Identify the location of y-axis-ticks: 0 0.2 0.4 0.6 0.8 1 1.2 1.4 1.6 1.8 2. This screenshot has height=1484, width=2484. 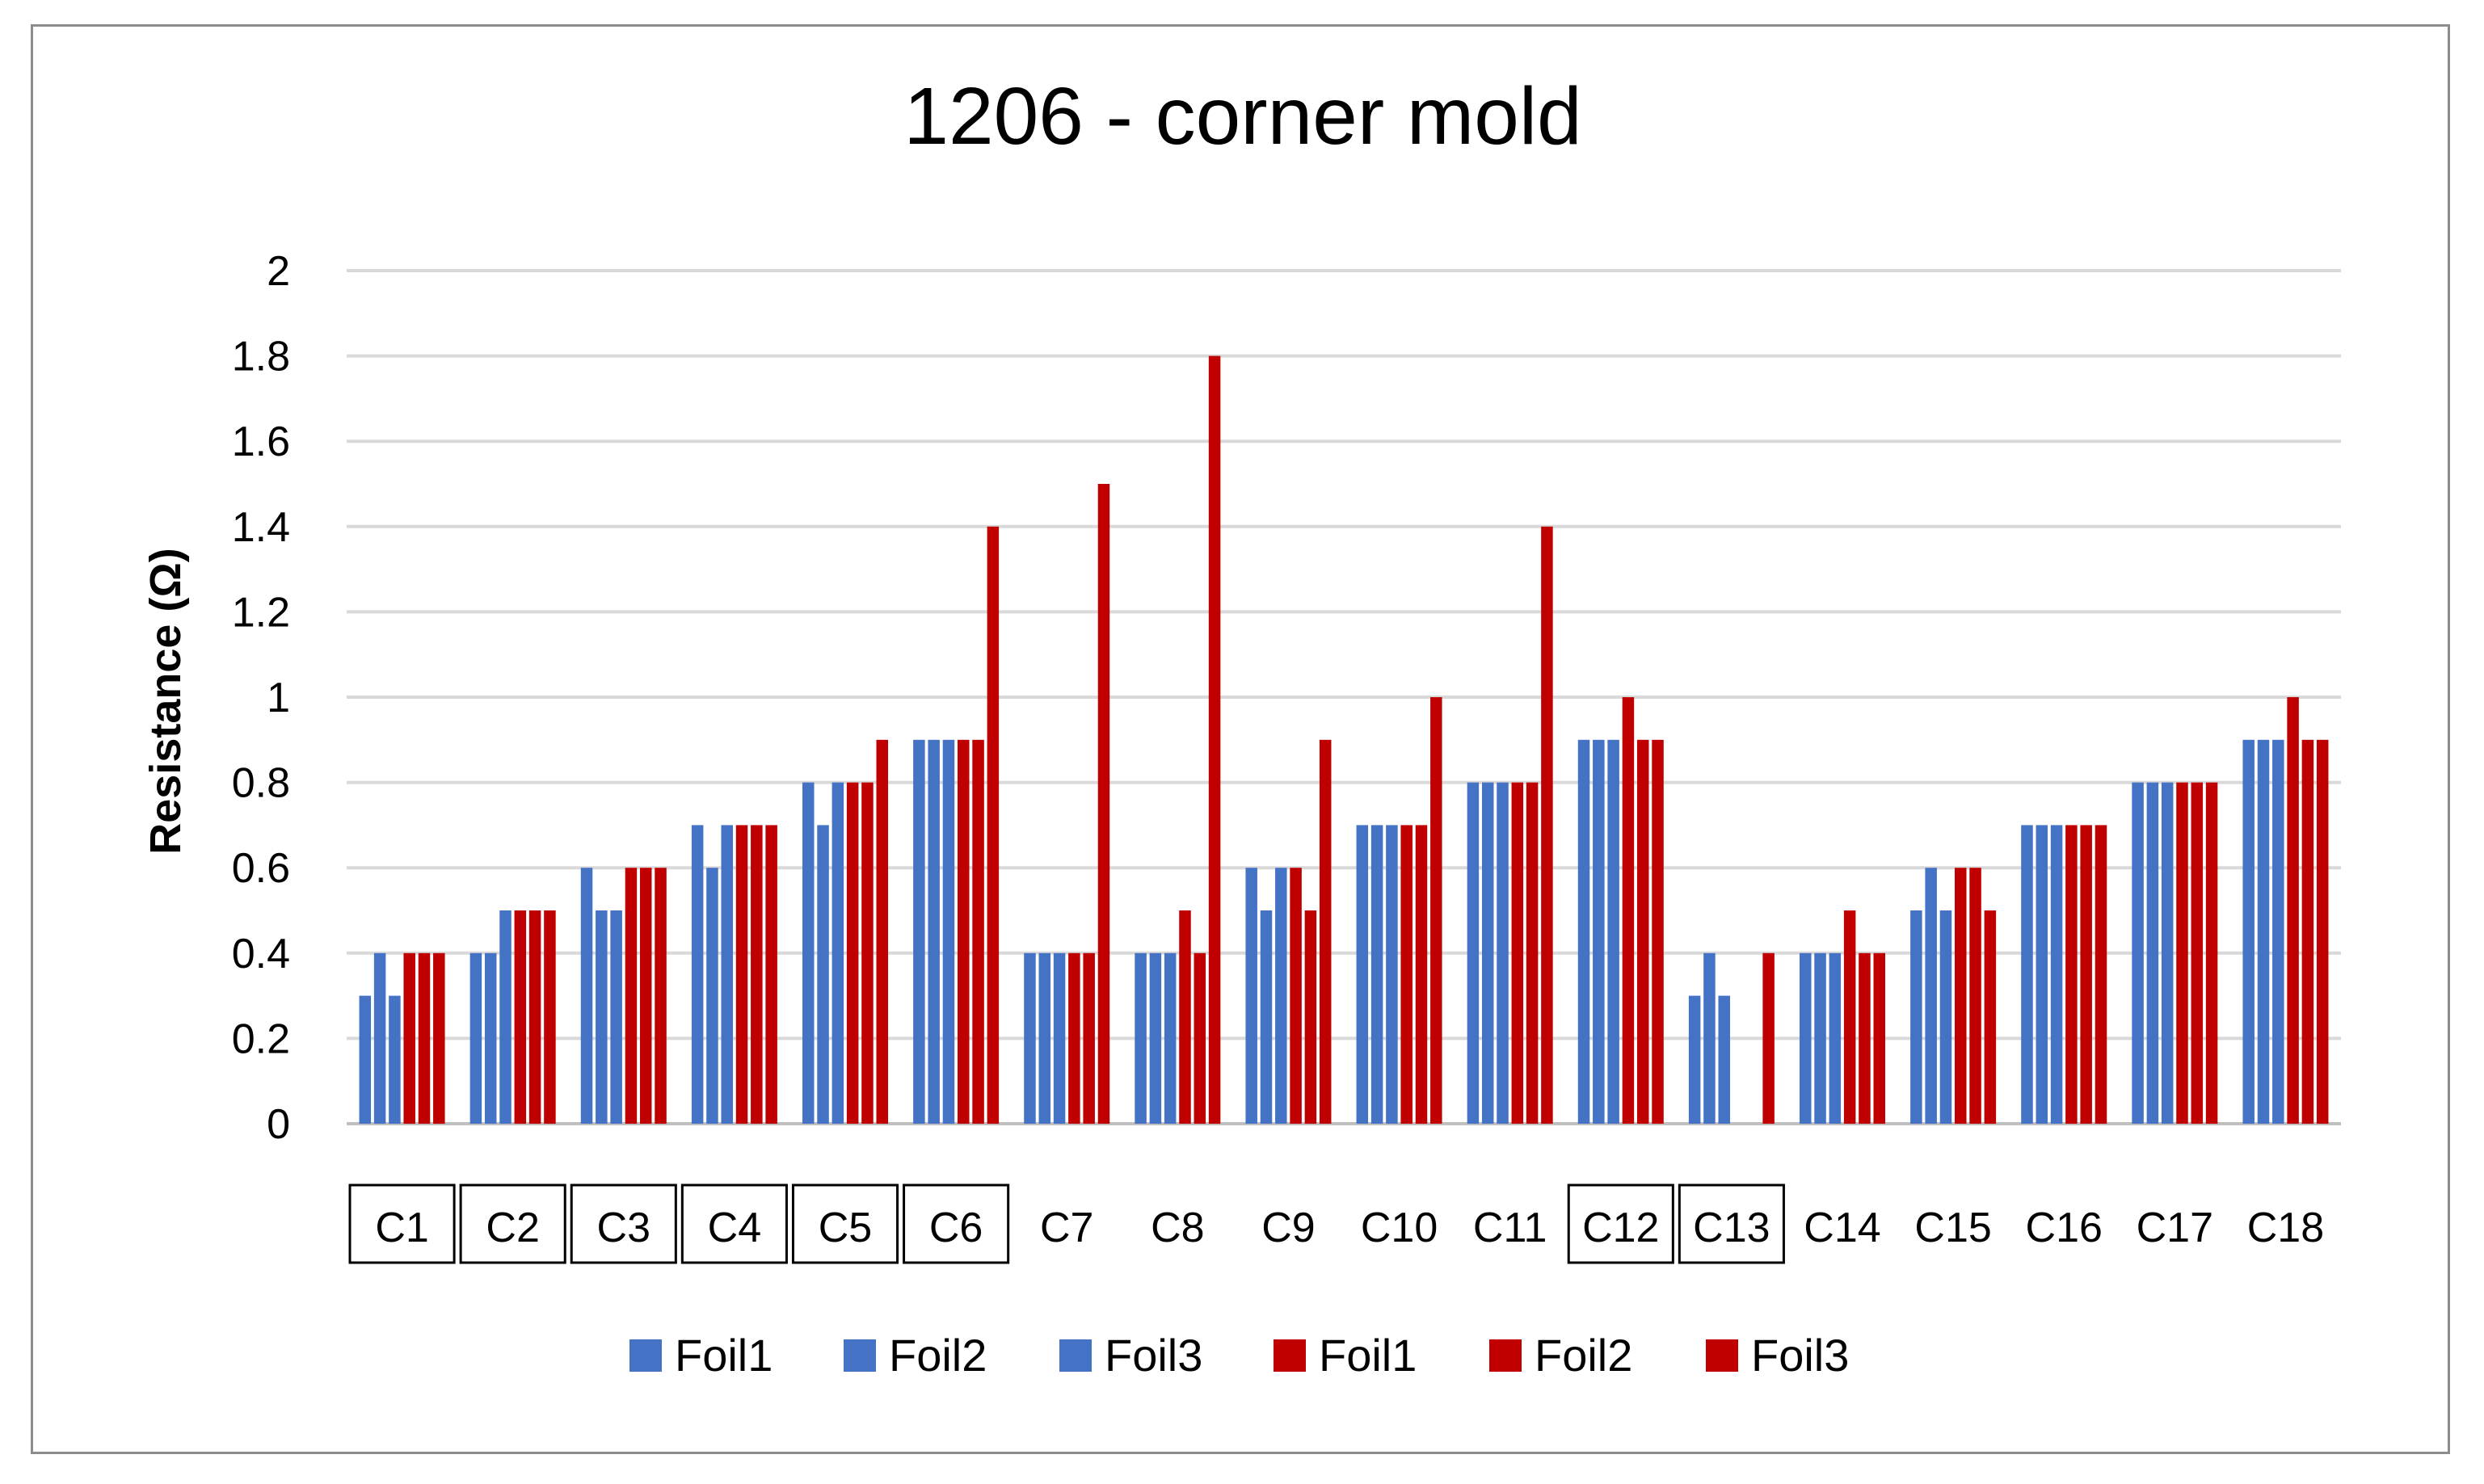
(261, 698).